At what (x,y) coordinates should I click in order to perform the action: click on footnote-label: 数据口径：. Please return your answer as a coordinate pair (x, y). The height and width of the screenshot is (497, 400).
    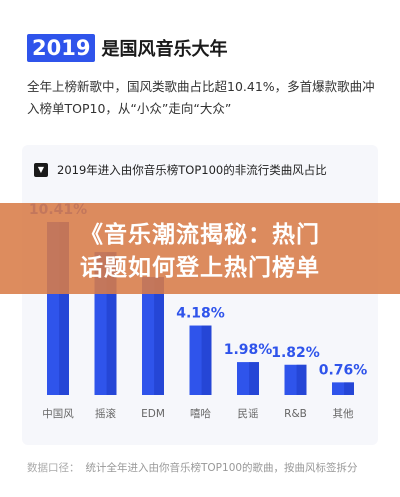
    Looking at the image, I should click on (53, 468).